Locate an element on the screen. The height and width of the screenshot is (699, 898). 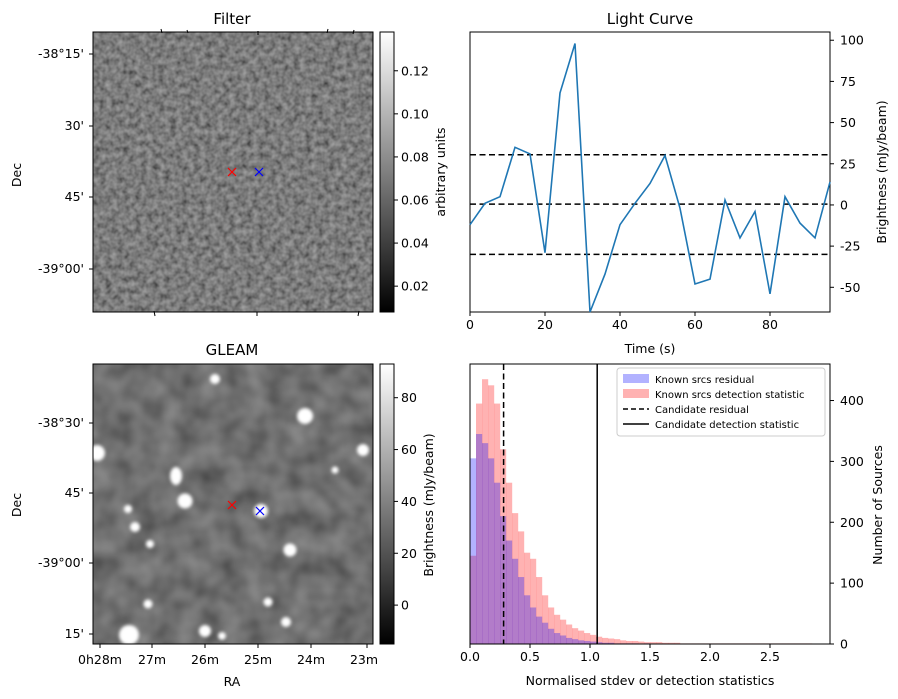
lightcurve-ytick-label: 75 is located at coordinates (848, 81).